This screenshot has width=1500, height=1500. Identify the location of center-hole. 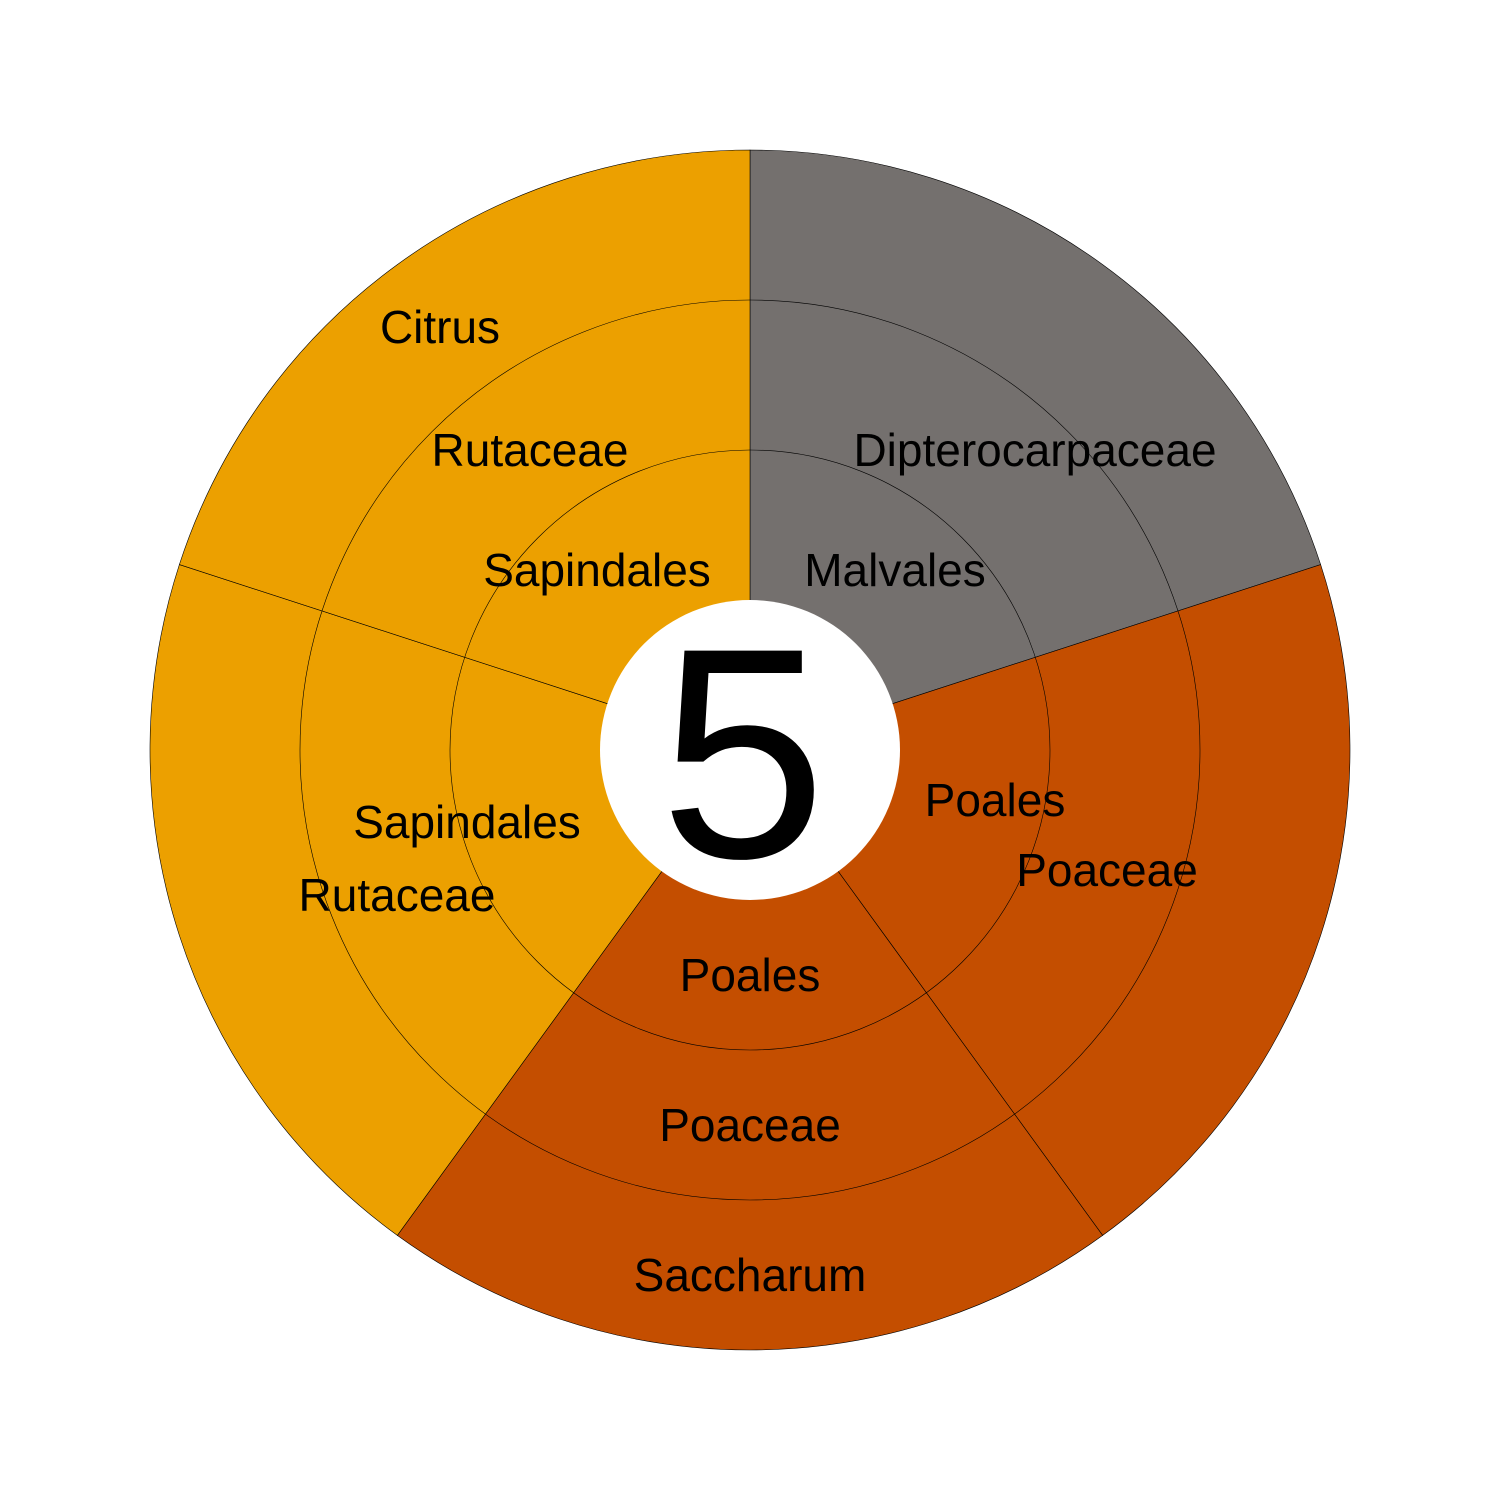
(750, 750).